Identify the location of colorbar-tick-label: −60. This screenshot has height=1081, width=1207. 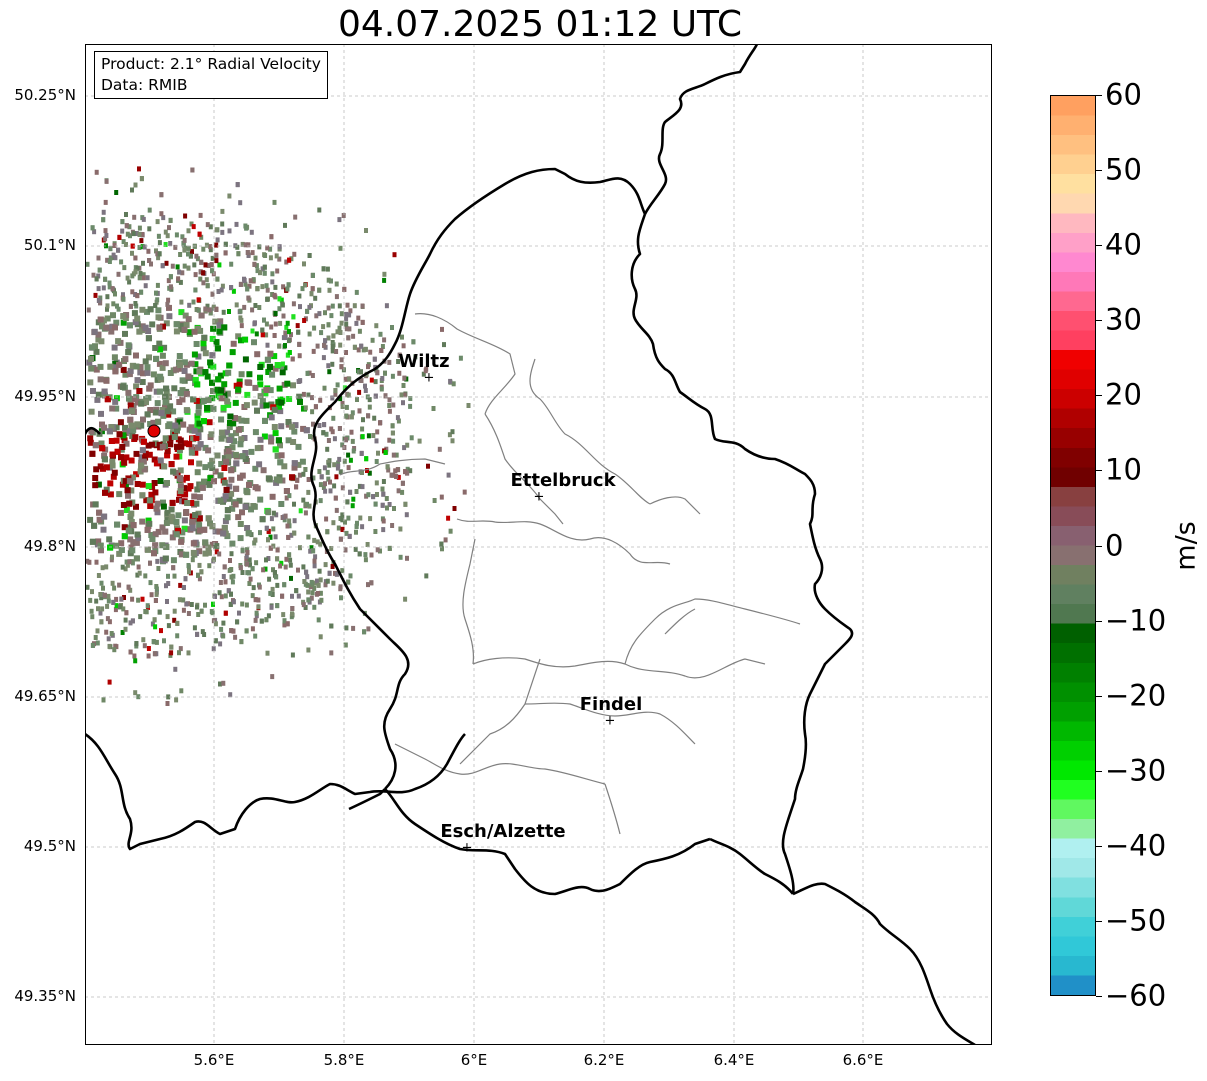
(1136, 995).